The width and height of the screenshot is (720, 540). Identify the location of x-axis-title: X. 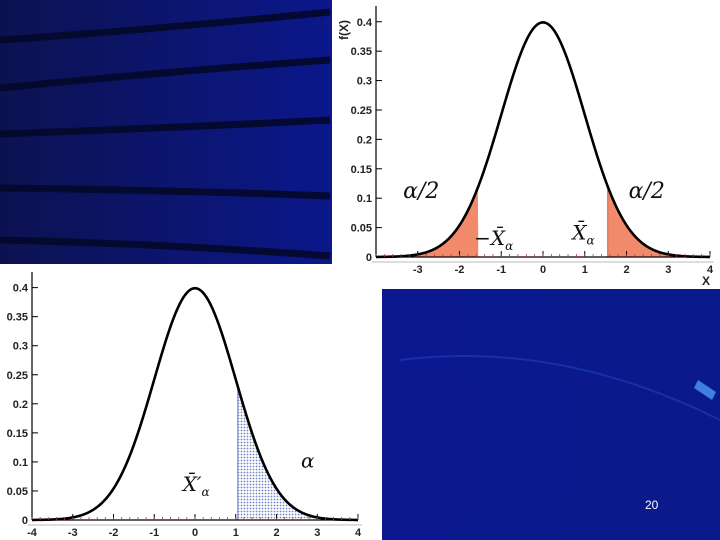
(706, 281).